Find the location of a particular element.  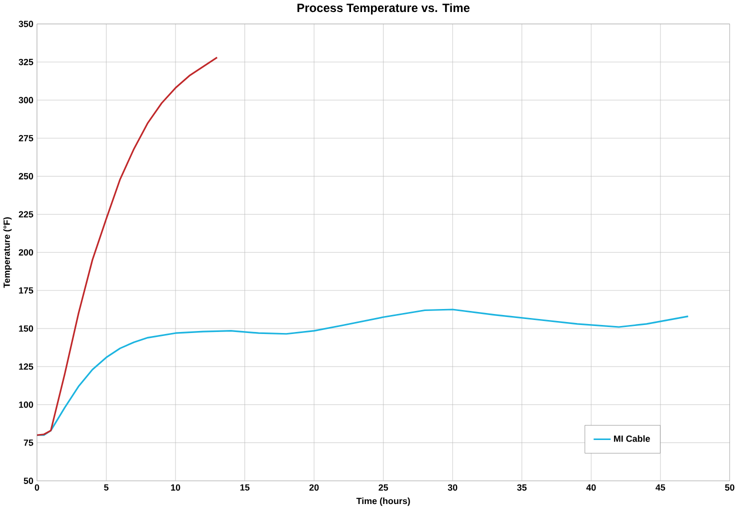

x-tick-label: 15 is located at coordinates (245, 487).